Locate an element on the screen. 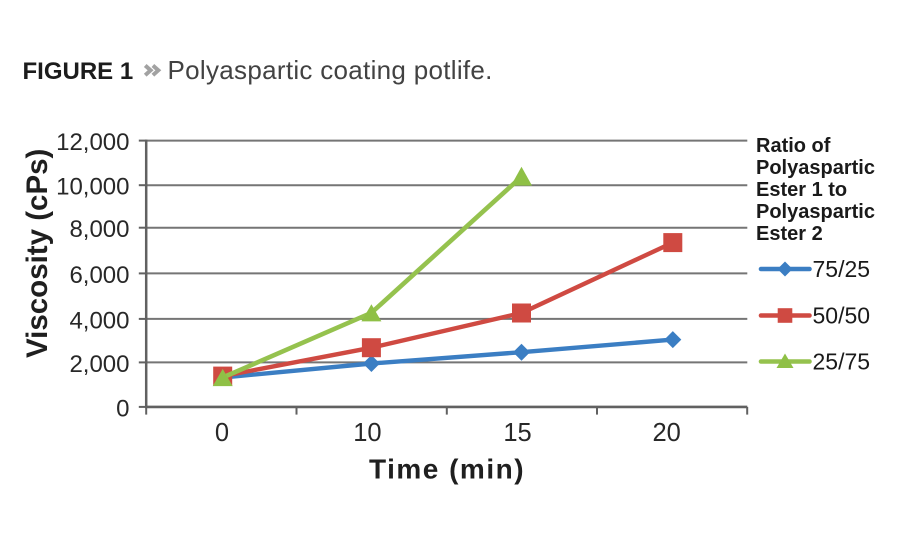 This screenshot has width=900, height=550. svg-text: 2,000 is located at coordinates (99, 364).